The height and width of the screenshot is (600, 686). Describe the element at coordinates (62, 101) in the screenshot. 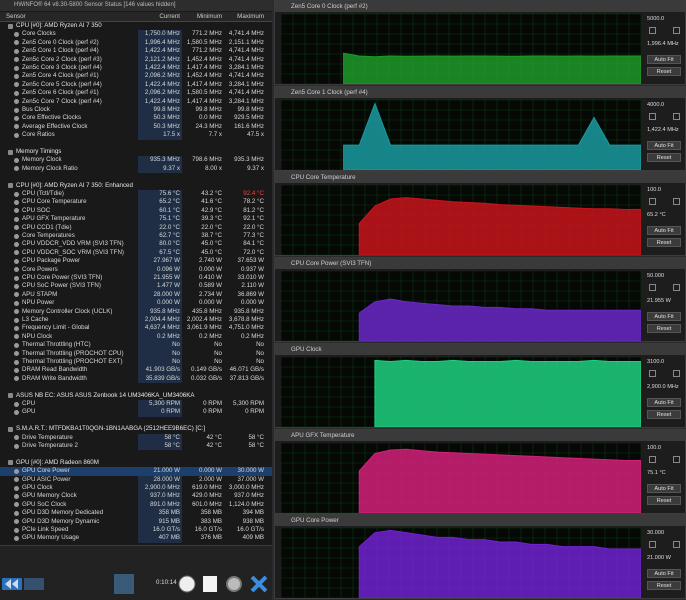

I see `sensor-label: Zen5c Core 7 Clock (perf #4)` at that location.